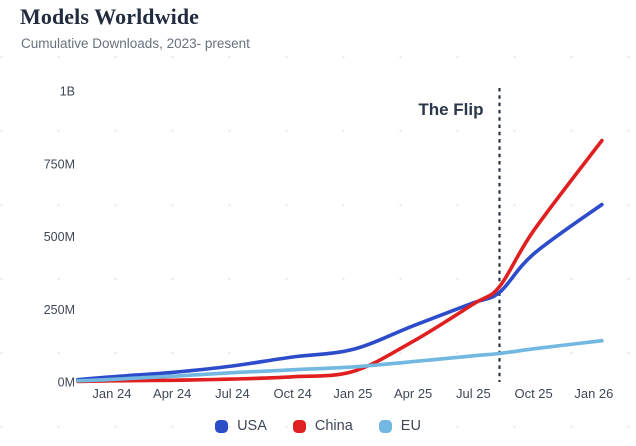 The image size is (636, 446). What do you see at coordinates (66, 383) in the screenshot?
I see `y-tick-label-0m: 0M` at bounding box center [66, 383].